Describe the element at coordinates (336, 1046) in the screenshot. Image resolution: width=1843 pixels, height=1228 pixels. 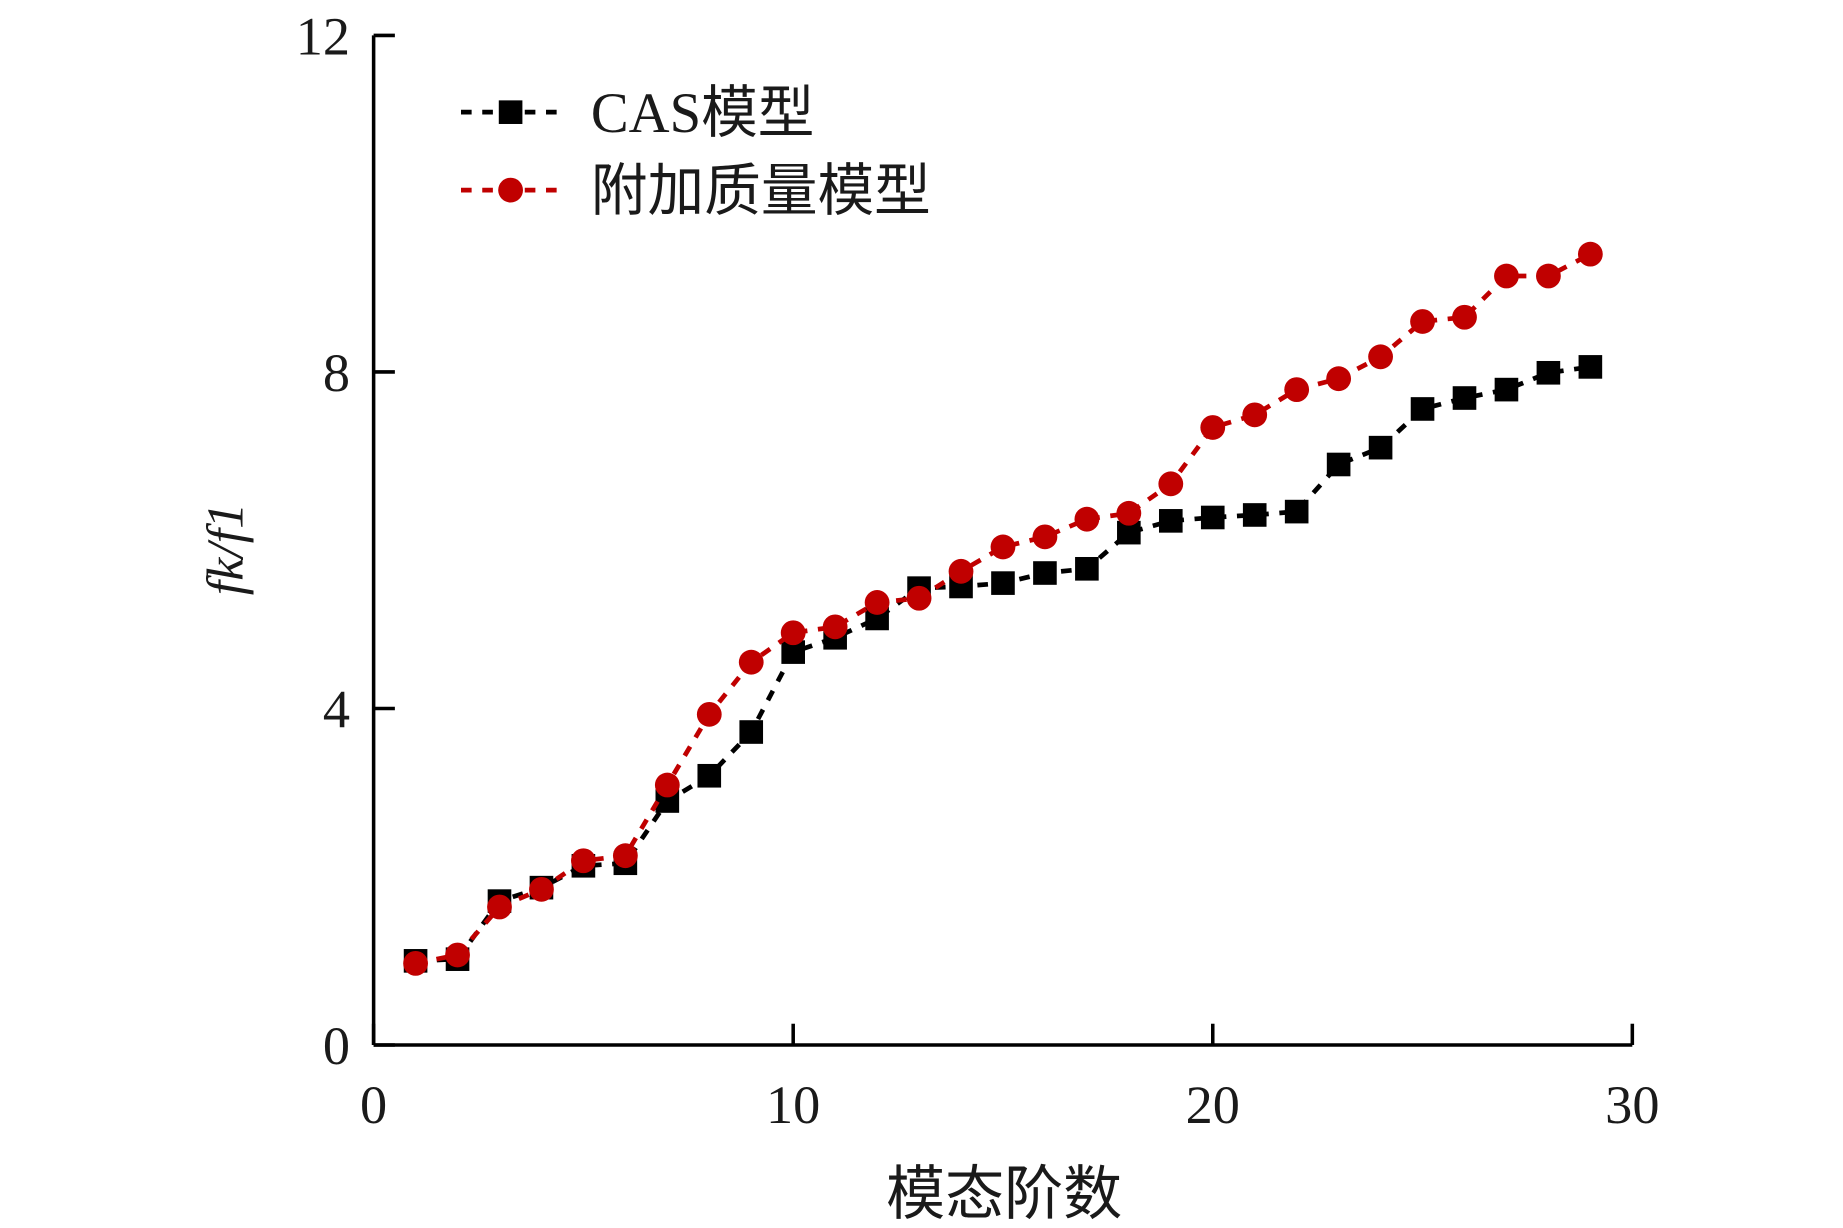
I see `y-tick-label: 0` at that location.